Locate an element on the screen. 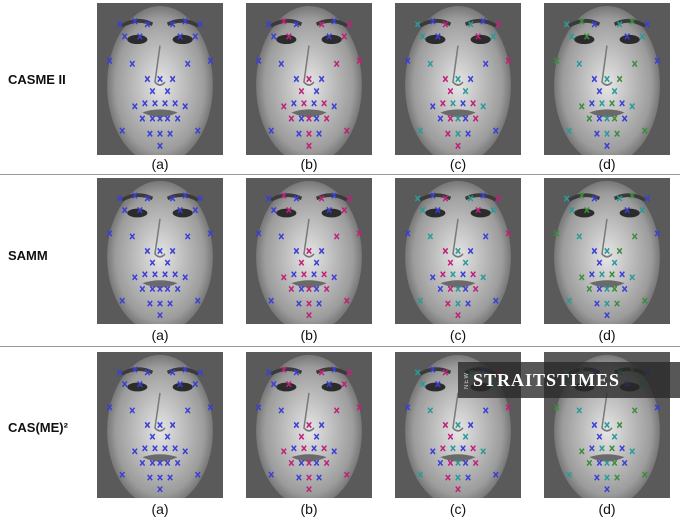 The height and width of the screenshot is (522, 680). watermark-prefix: NEW is located at coordinates (467, 380).